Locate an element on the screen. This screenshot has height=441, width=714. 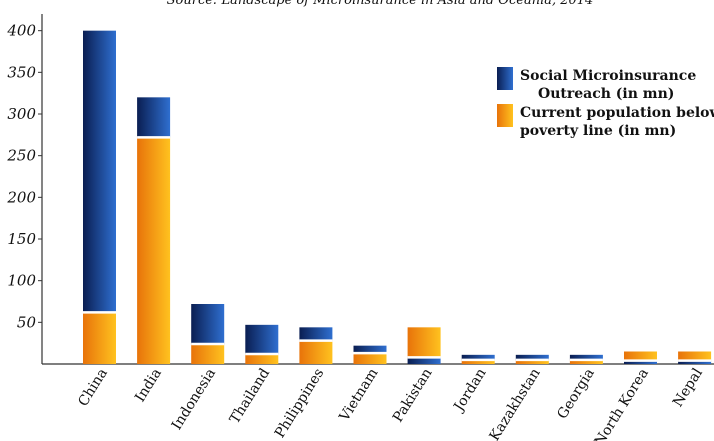
x-tick-label: Vietnam is located at coordinates (358, 395).